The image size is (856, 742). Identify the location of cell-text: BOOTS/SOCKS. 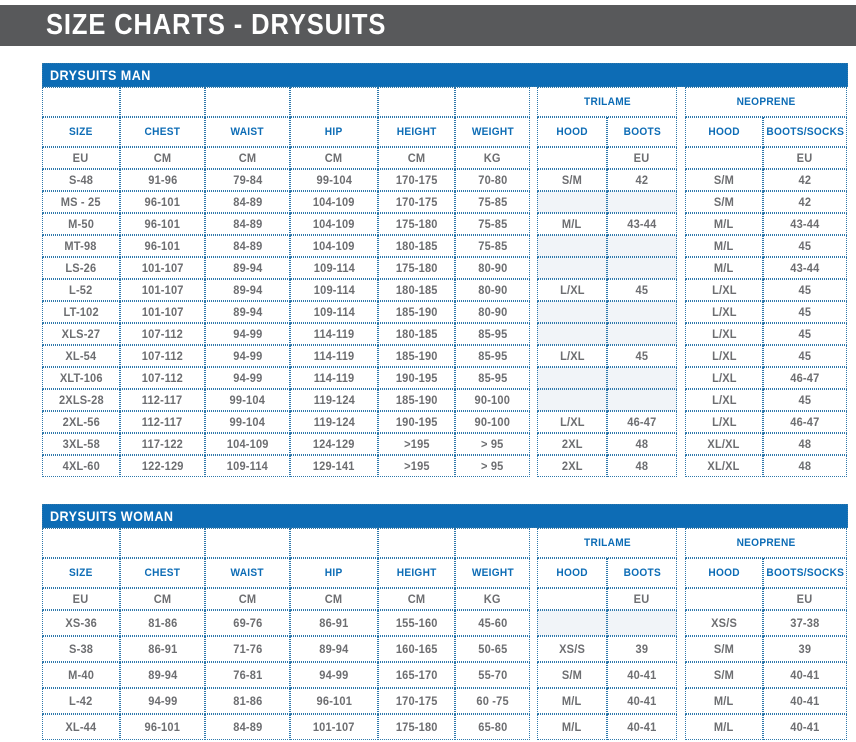
(805, 573).